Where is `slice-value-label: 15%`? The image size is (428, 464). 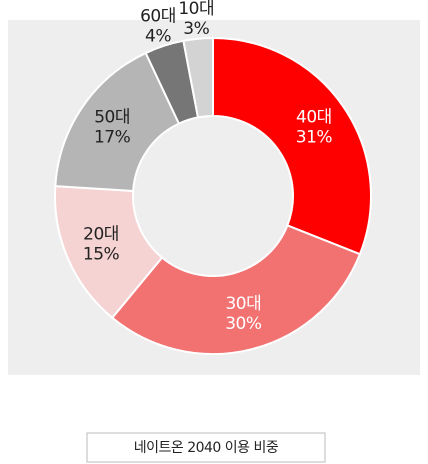 slice-value-label: 15% is located at coordinates (101, 254).